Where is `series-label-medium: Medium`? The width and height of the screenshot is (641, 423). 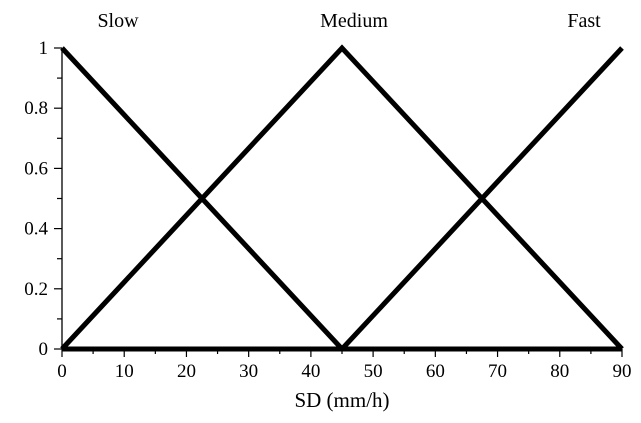 series-label-medium: Medium is located at coordinates (354, 21).